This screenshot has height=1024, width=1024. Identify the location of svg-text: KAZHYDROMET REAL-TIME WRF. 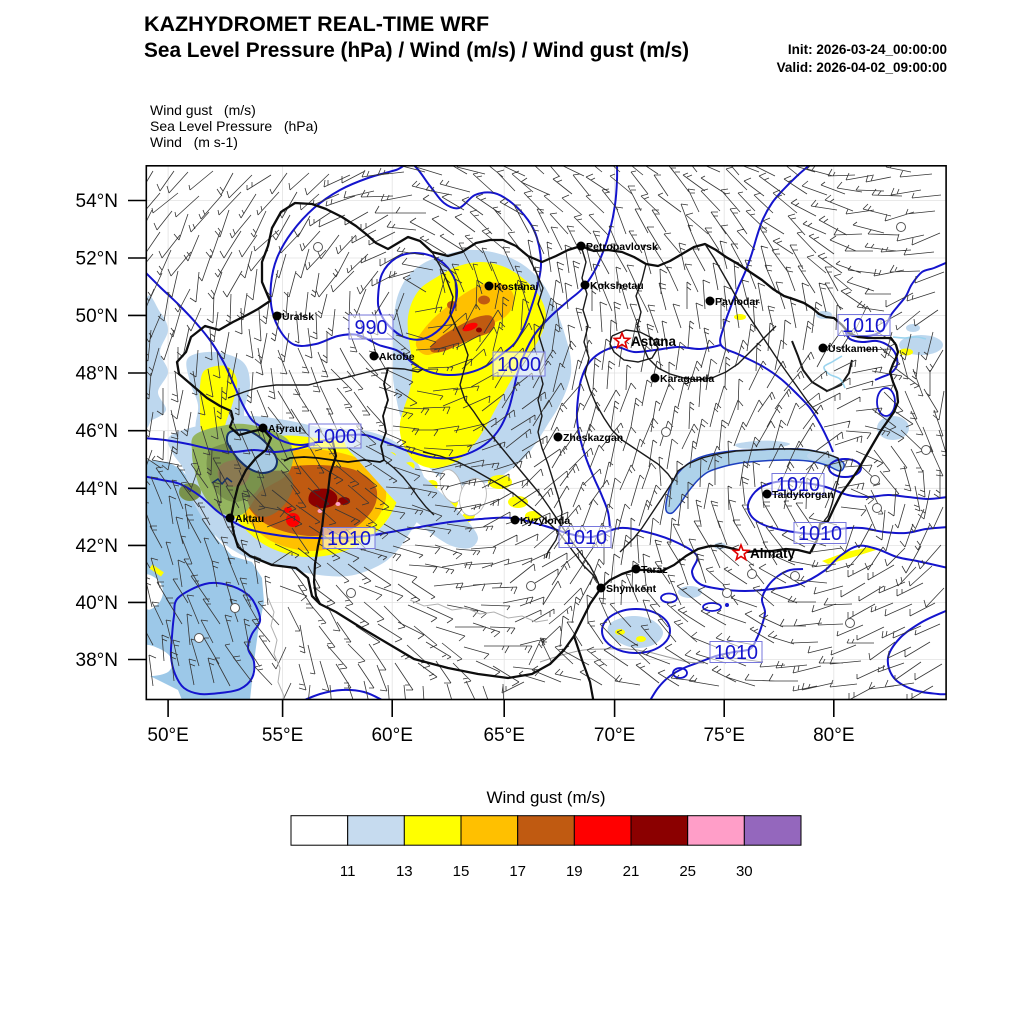
(316, 24).